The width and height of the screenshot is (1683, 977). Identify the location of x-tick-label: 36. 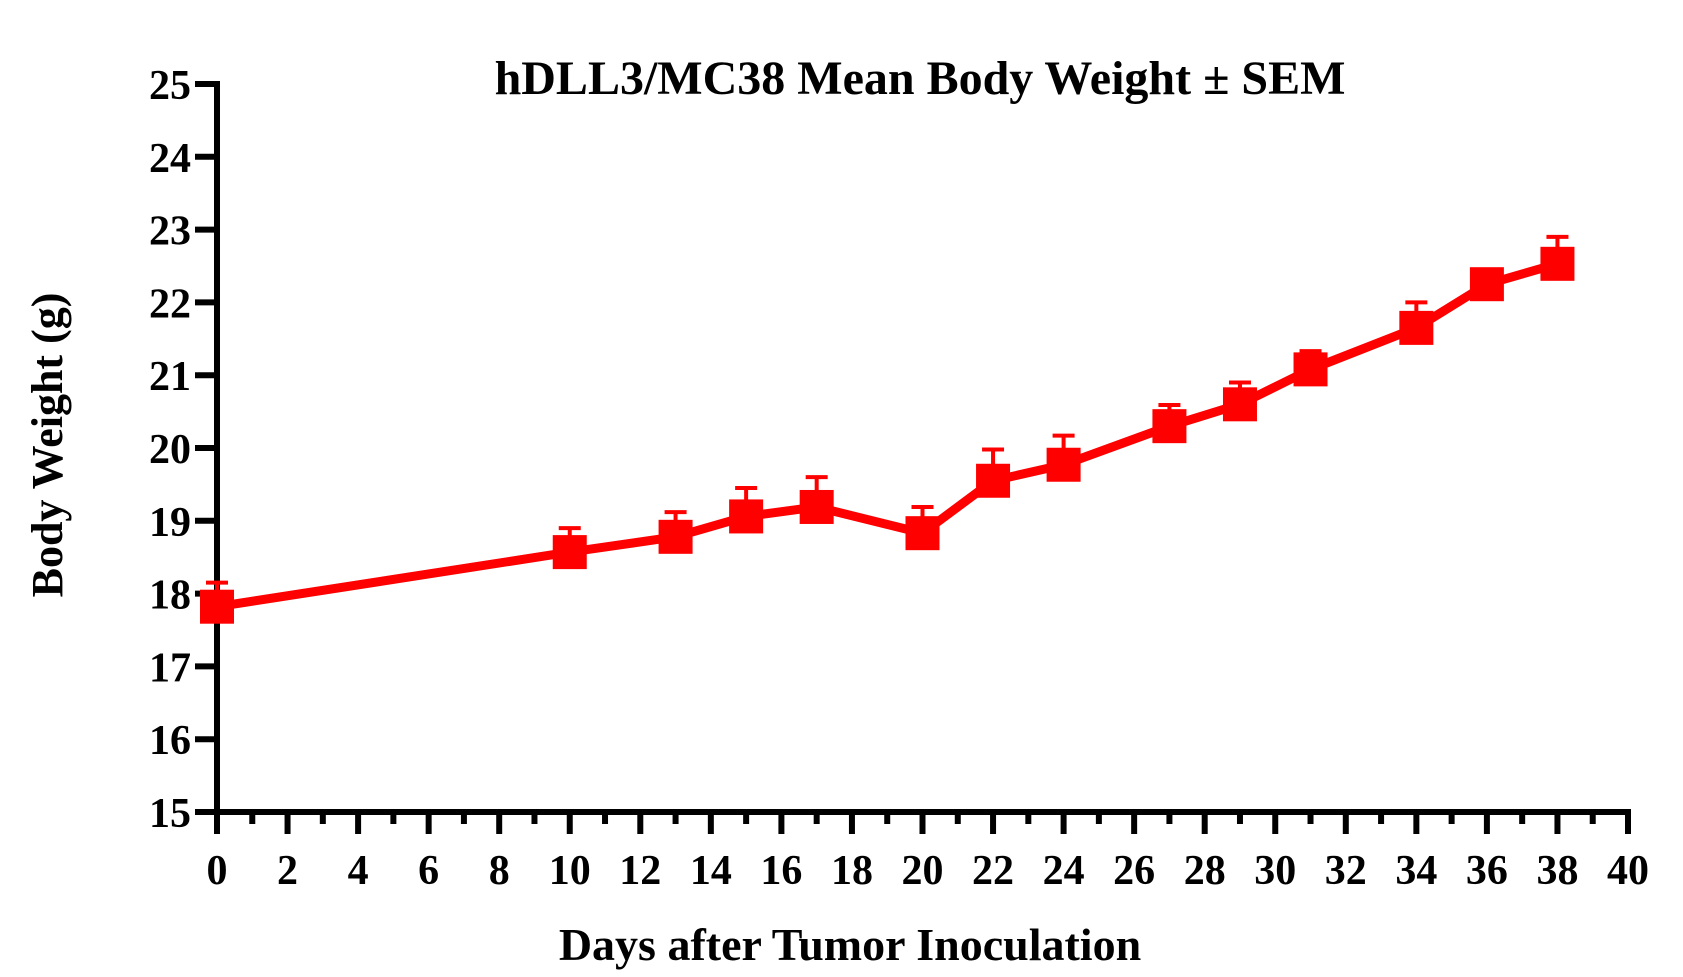
(1487, 871).